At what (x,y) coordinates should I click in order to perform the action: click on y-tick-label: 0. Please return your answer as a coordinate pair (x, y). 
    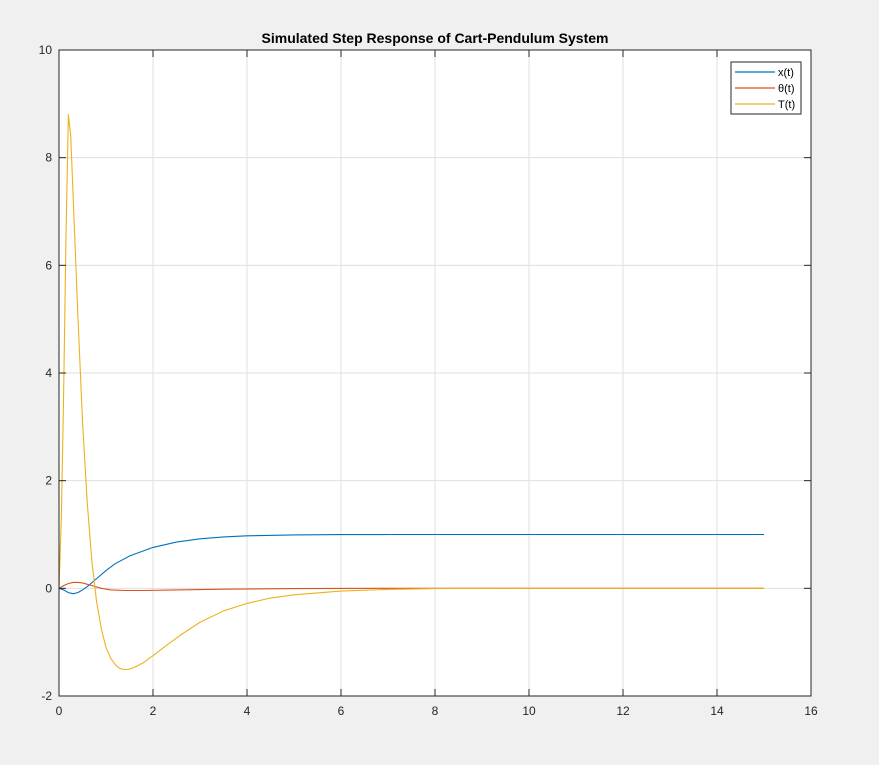
    Looking at the image, I should click on (48, 588).